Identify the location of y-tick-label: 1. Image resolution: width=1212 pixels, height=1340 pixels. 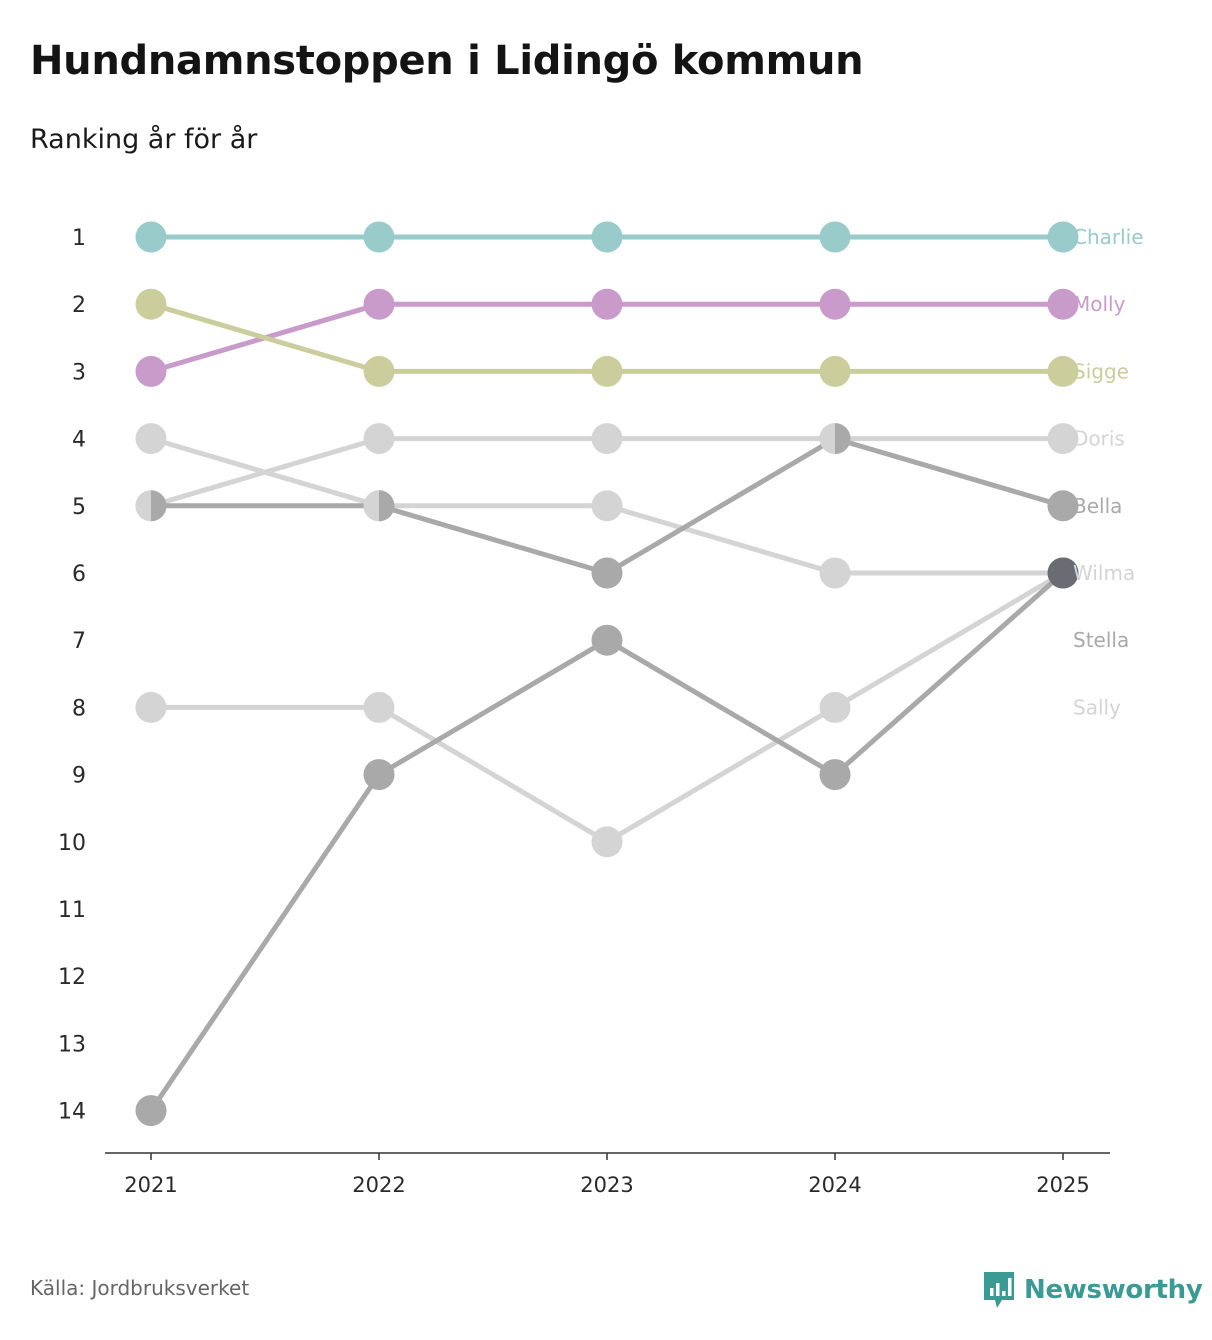
(79, 238).